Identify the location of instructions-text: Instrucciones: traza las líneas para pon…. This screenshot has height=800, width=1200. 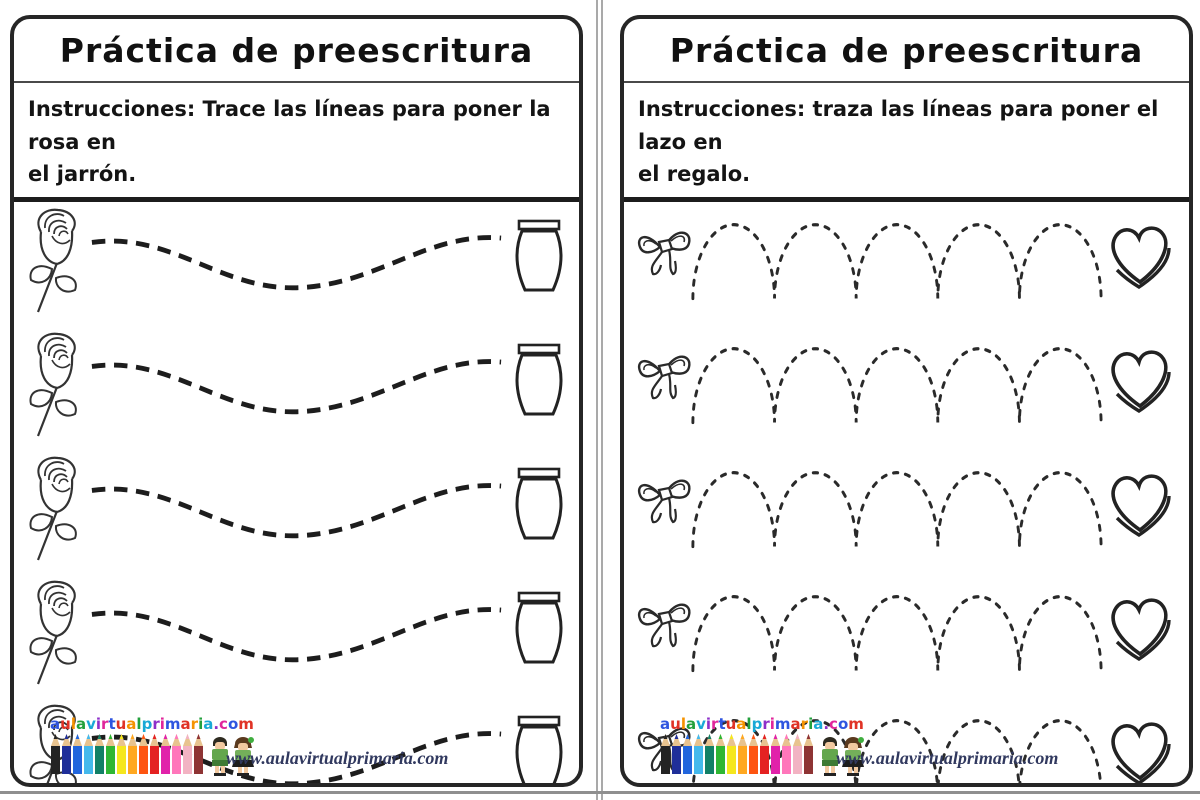
(906, 142).